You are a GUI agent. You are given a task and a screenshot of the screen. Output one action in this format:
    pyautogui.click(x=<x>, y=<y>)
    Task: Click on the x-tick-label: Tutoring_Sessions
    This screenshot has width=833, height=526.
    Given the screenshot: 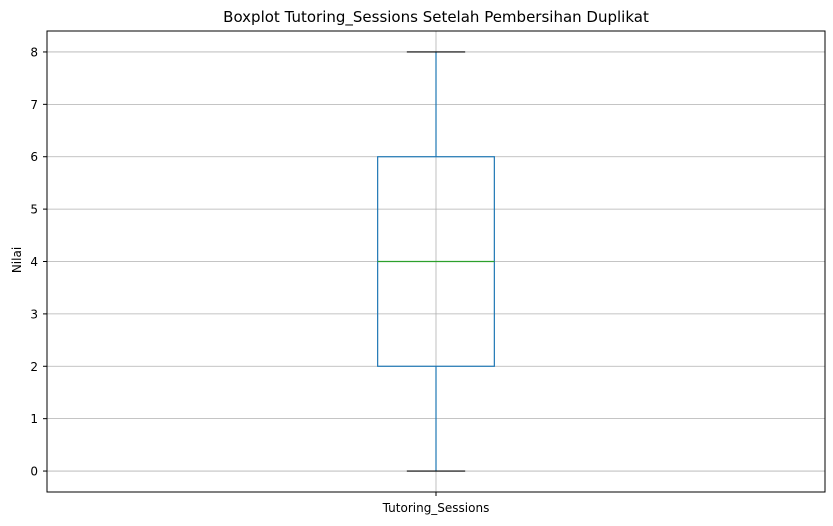 What is the action you would take?
    pyautogui.click(x=436, y=508)
    